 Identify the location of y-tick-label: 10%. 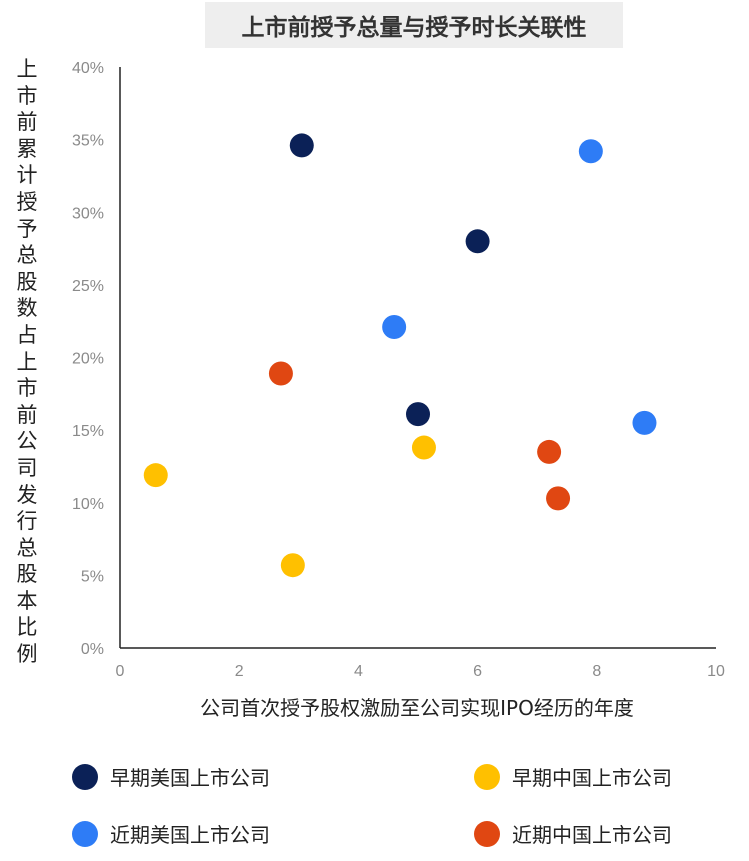
(88, 504).